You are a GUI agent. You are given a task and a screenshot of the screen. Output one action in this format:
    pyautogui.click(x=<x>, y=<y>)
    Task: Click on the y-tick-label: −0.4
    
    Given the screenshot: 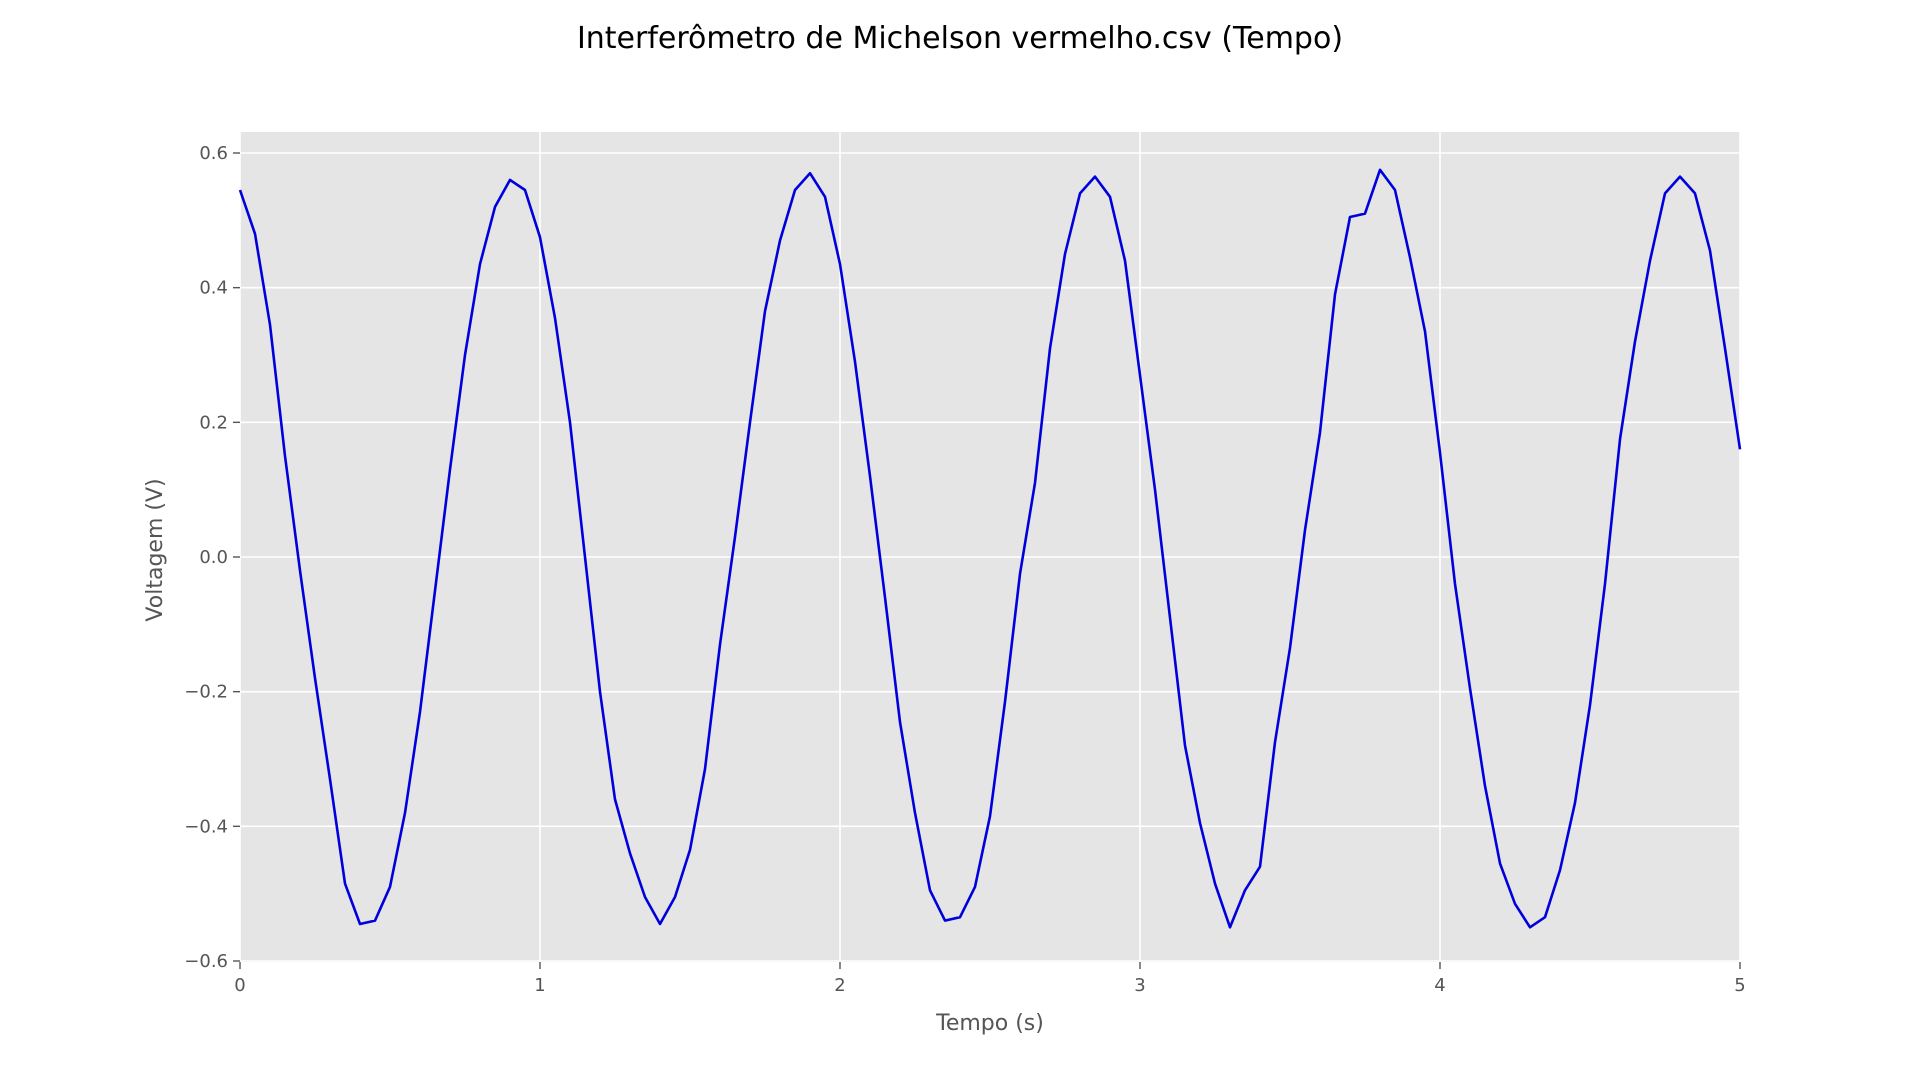 What is the action you would take?
    pyautogui.click(x=206, y=826)
    